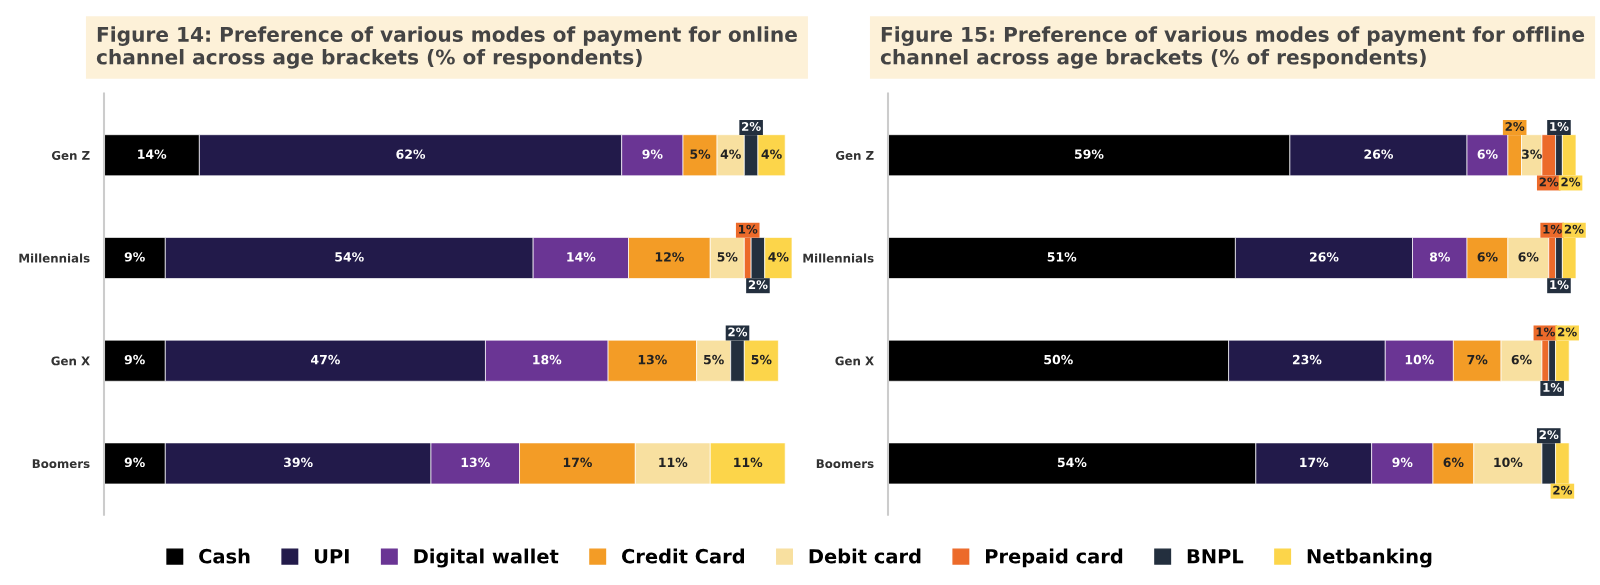 The width and height of the screenshot is (1600, 585). What do you see at coordinates (1054, 558) in the screenshot?
I see `legend-label: Prepaid card` at bounding box center [1054, 558].